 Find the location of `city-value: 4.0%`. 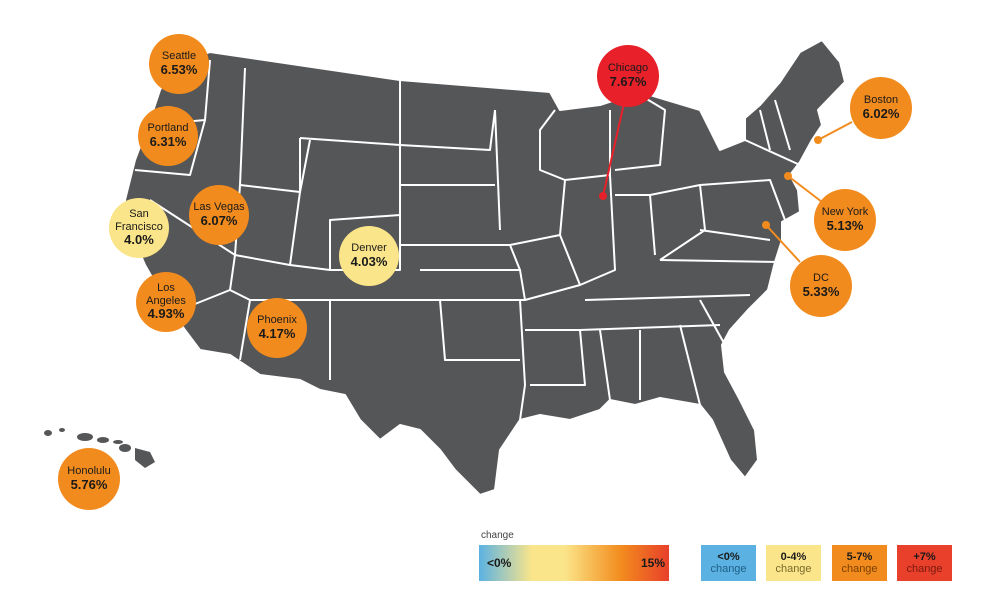

city-value: 4.0% is located at coordinates (139, 240).